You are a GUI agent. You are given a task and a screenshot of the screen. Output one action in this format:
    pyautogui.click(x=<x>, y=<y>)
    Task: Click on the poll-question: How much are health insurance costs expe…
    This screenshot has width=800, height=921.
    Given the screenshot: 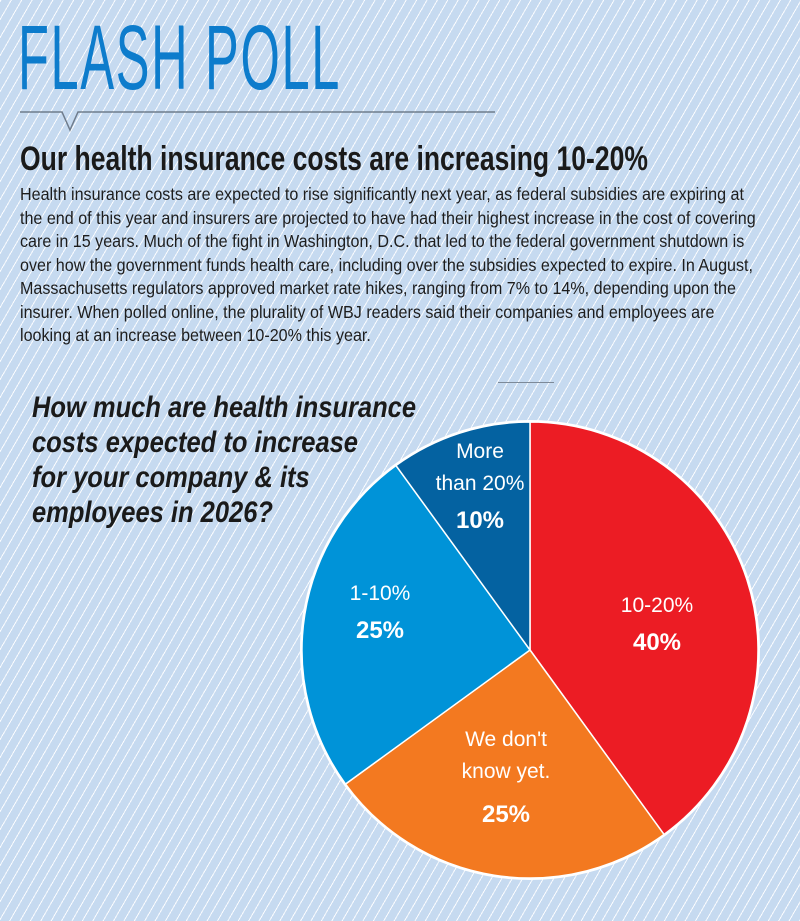 What is the action you would take?
    pyautogui.click(x=224, y=460)
    